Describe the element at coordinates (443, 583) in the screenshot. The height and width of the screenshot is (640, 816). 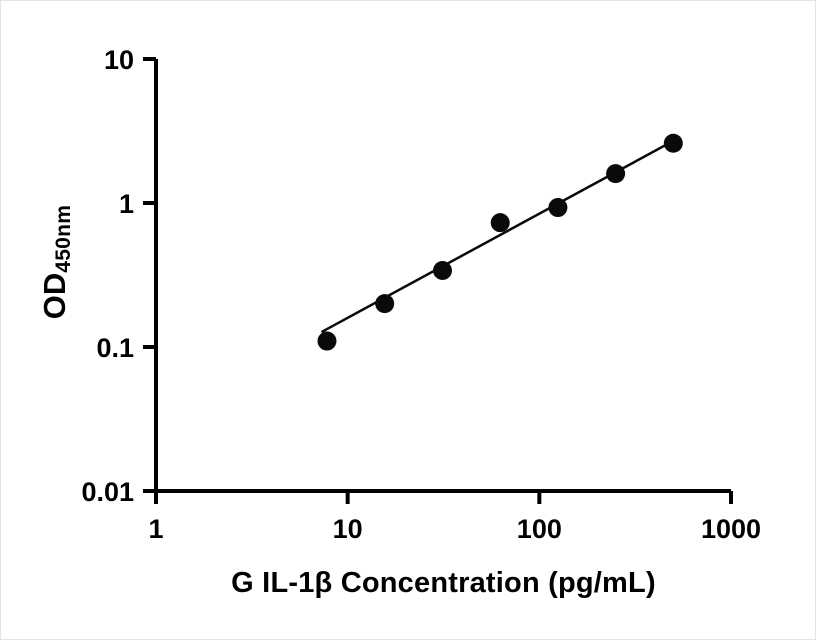
I see `x-axis-title: G IL-1β Concentration (pg/mL)` at that location.